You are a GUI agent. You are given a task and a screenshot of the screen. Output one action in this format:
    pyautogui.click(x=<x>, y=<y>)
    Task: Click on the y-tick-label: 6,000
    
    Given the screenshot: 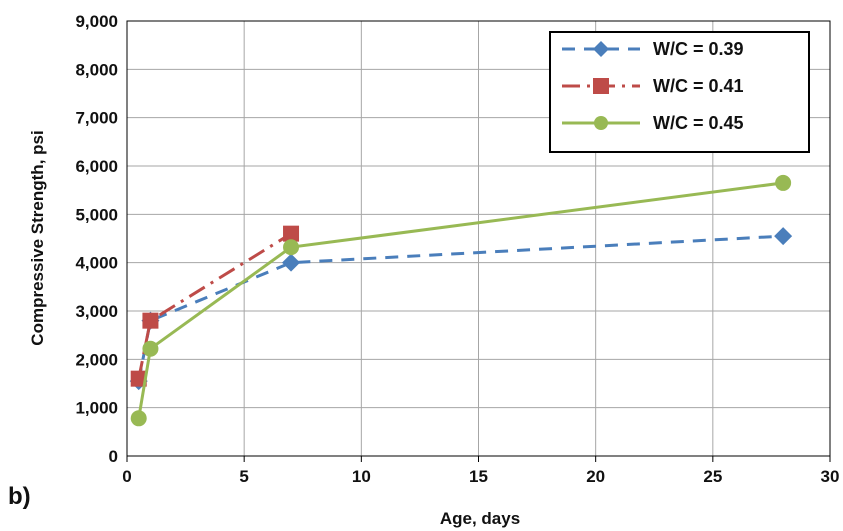 What is the action you would take?
    pyautogui.click(x=96, y=166)
    